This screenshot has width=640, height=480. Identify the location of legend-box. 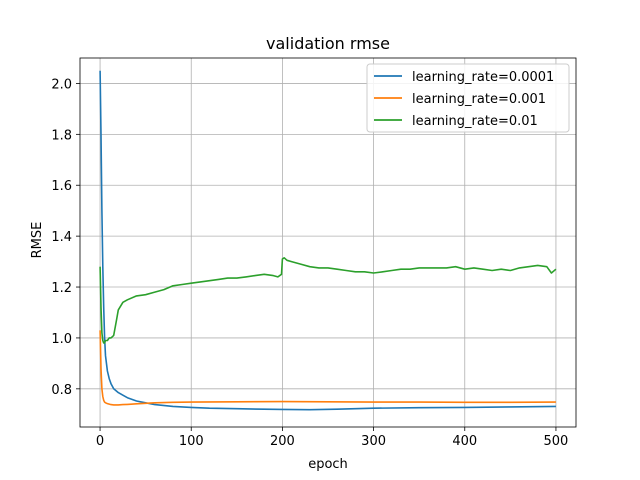
(468, 98).